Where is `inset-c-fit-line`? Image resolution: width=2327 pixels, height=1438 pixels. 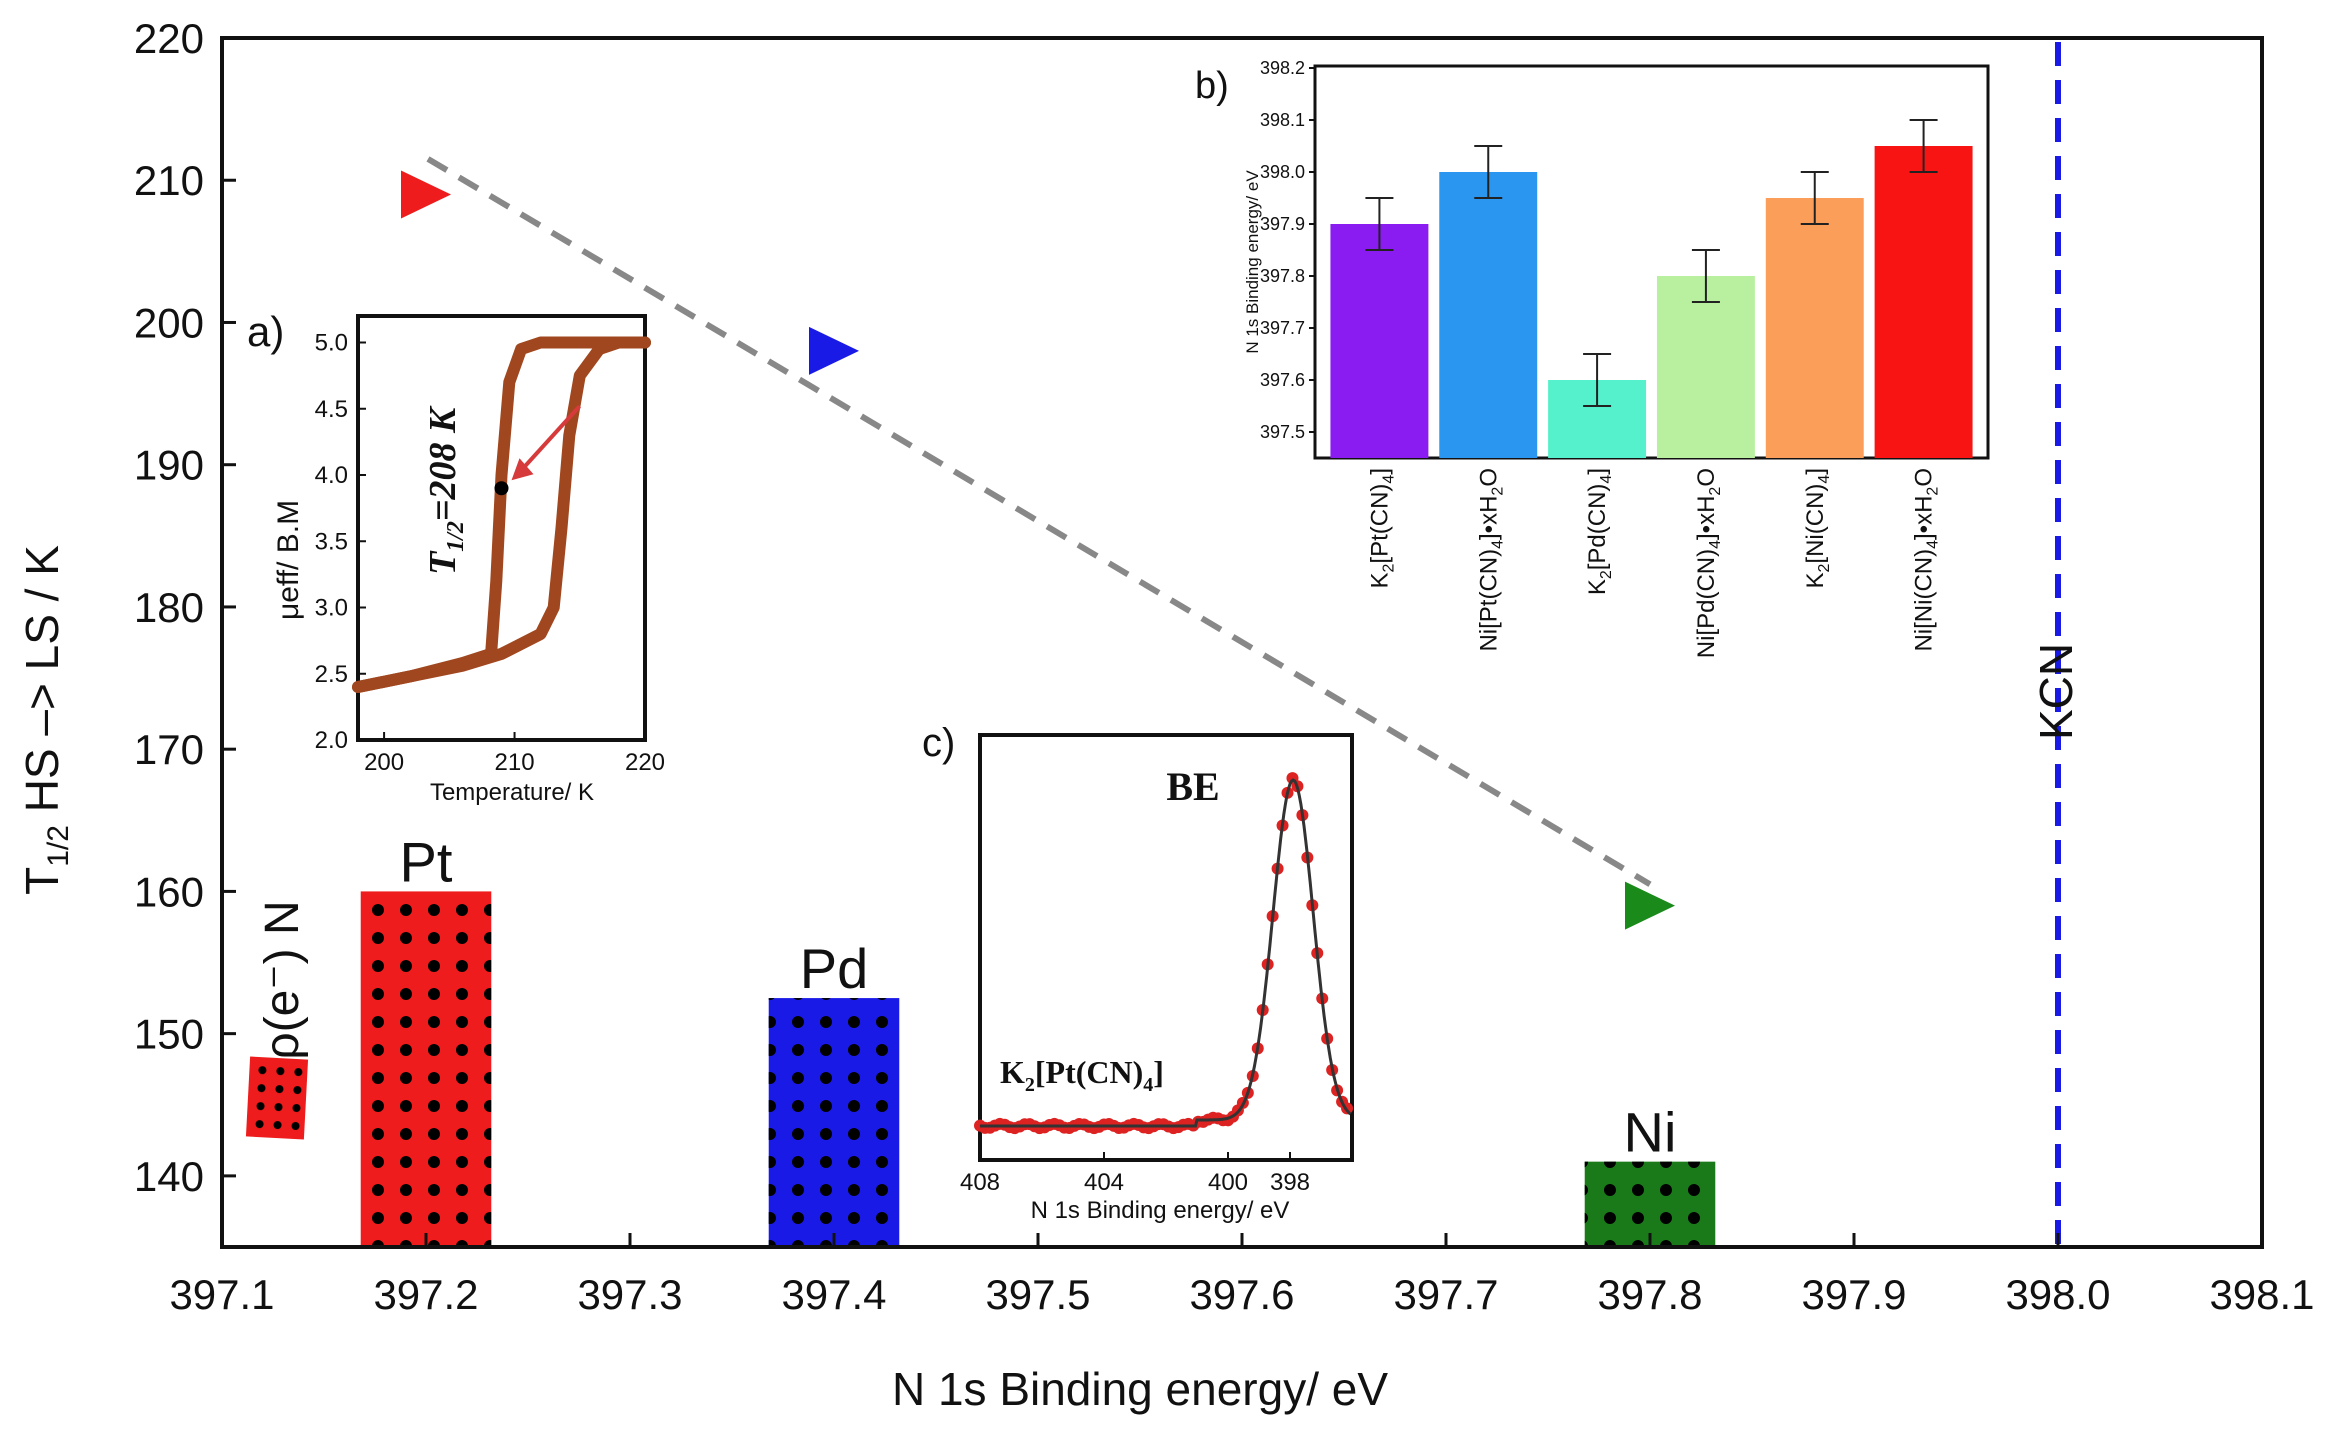
inset-c-fit-line is located at coordinates (1166, 953).